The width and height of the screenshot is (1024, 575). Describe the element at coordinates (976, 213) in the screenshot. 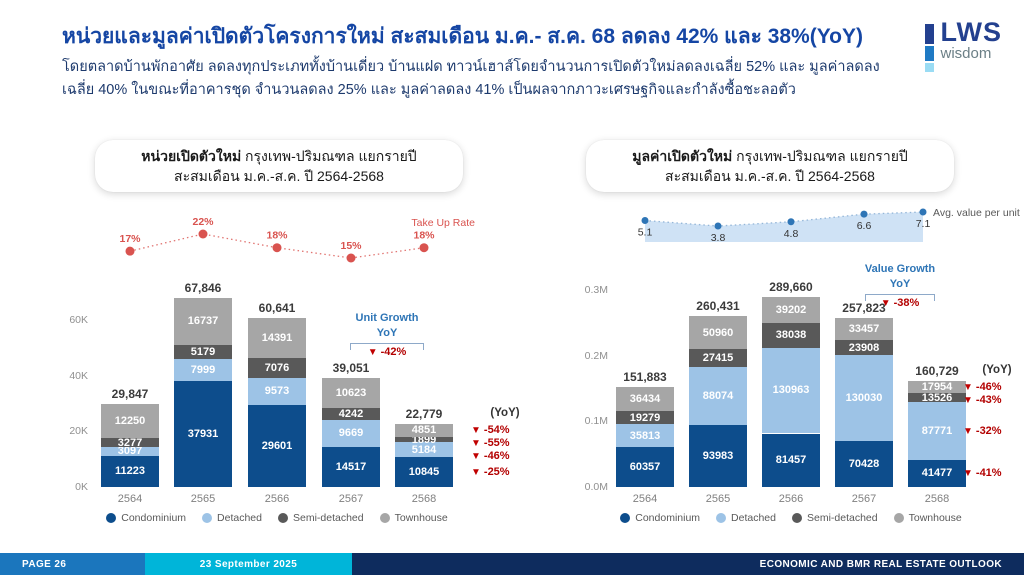

I see `line-series-title: Avg. value per unit` at that location.